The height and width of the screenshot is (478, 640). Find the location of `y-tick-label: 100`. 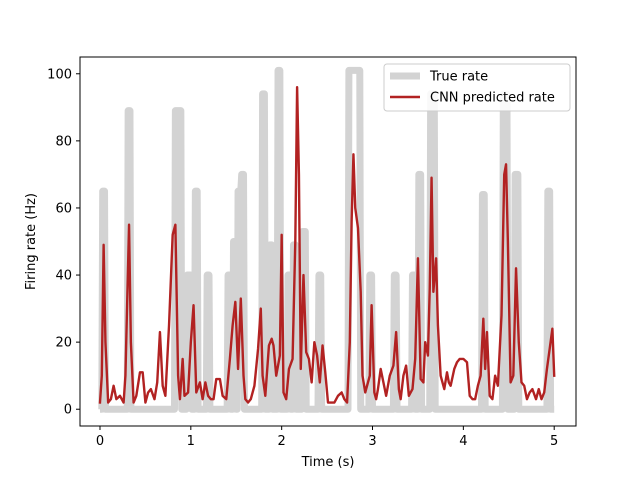

y-tick-label: 100 is located at coordinates (59, 74).